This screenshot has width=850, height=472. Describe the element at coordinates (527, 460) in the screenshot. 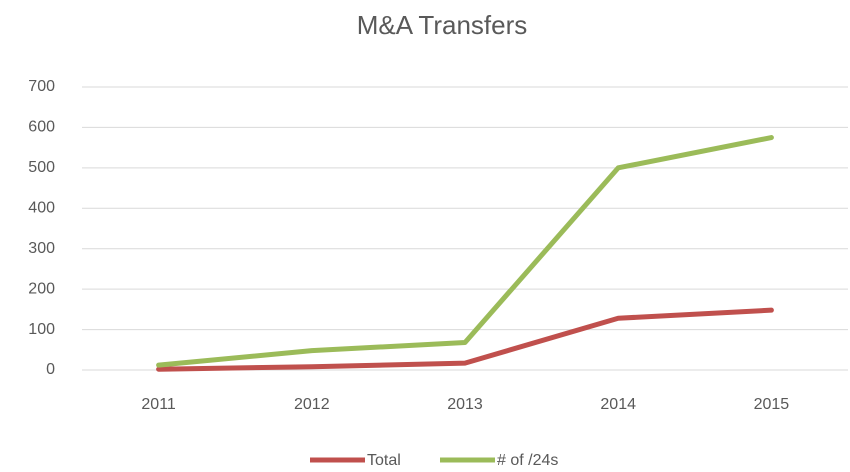

I see `legend-label: # of /24s` at that location.